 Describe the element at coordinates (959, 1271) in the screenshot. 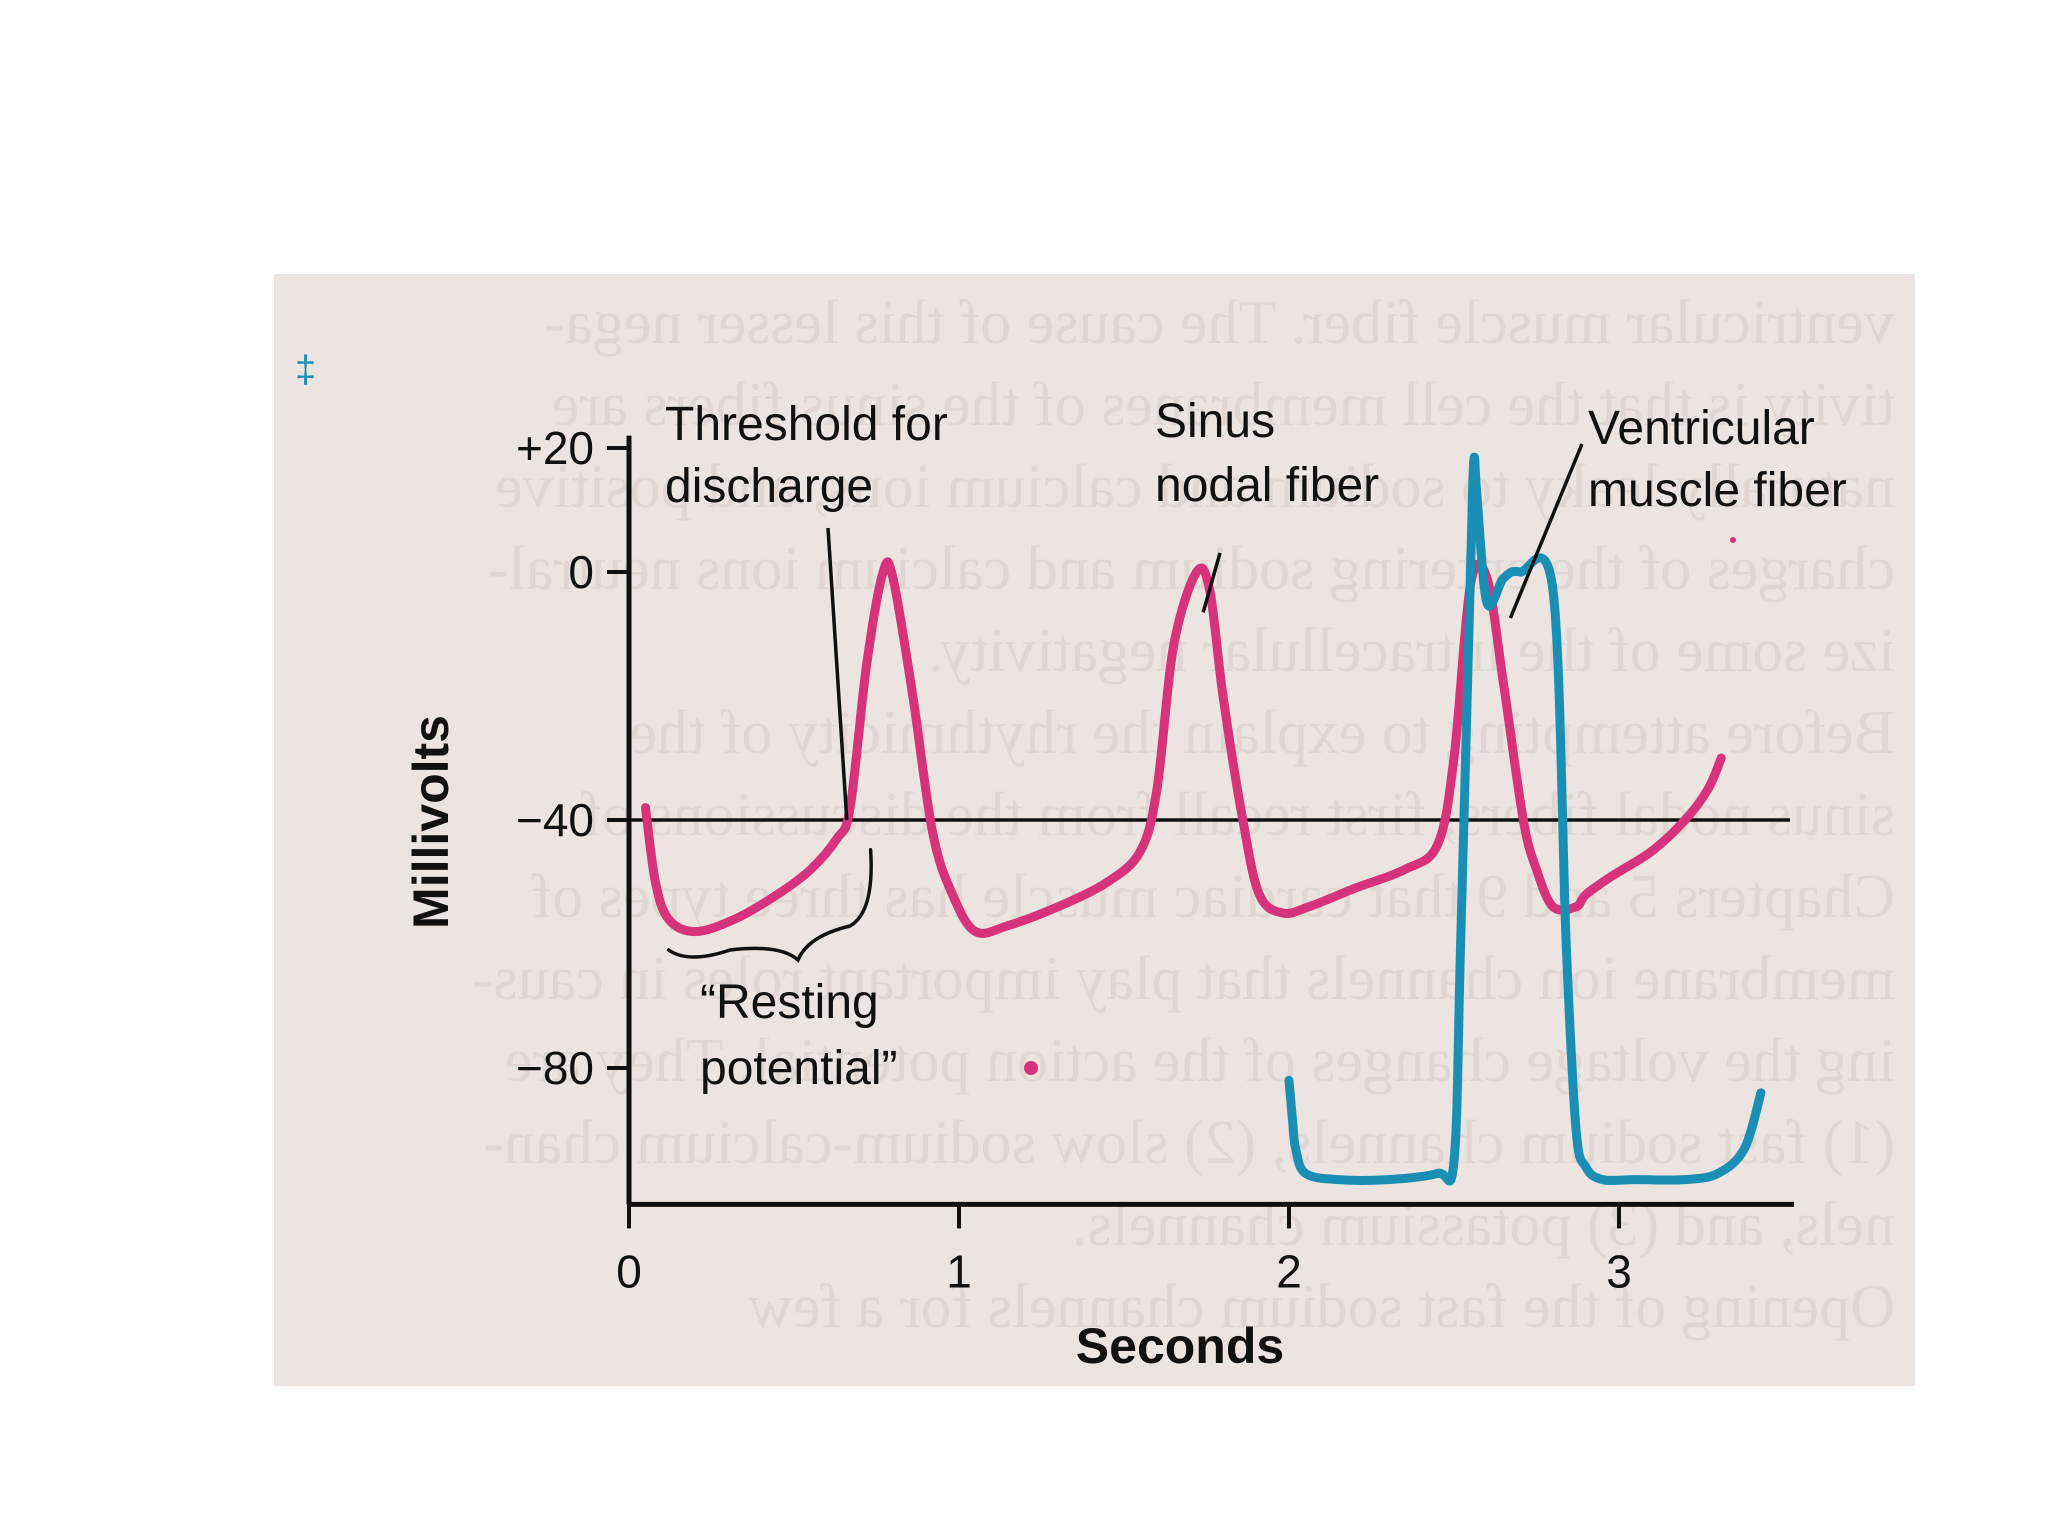

I see `x-tick-label: 1` at that location.